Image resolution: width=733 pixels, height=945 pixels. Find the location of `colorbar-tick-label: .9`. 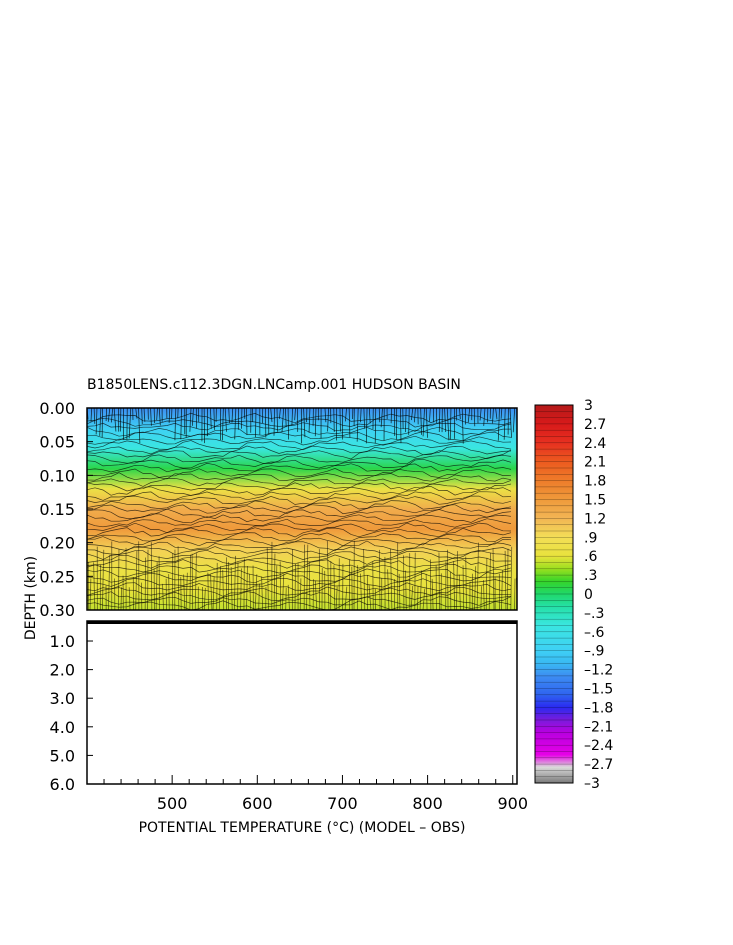

colorbar-tick-label: .9 is located at coordinates (590, 538).